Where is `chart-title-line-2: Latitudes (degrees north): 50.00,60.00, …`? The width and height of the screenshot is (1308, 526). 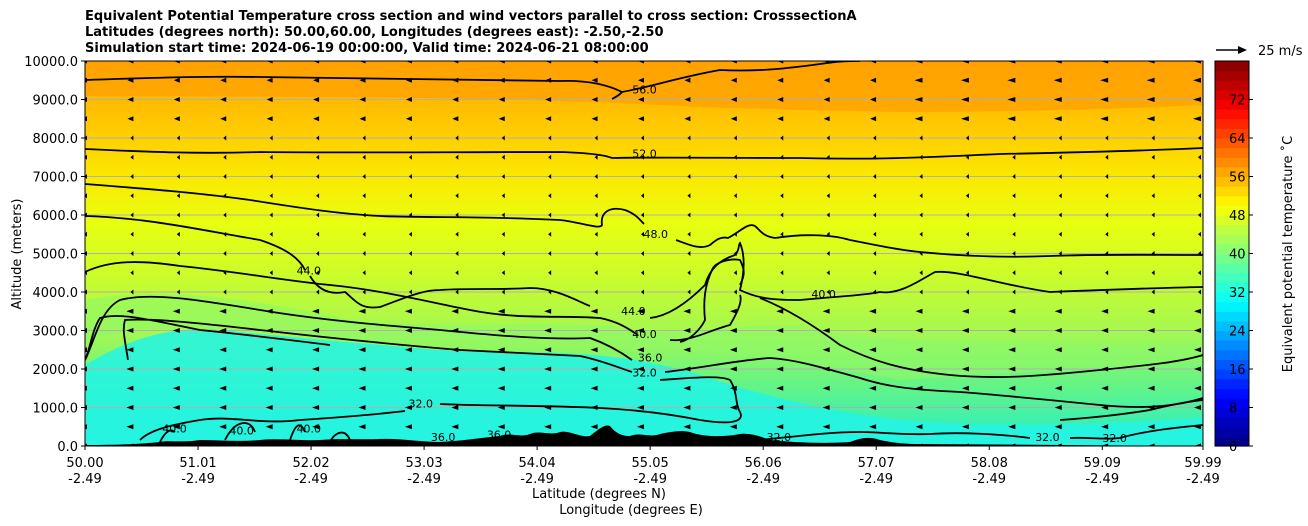 chart-title-line-2: Latitudes (degrees north): 50.00,60.00, … is located at coordinates (374, 32).